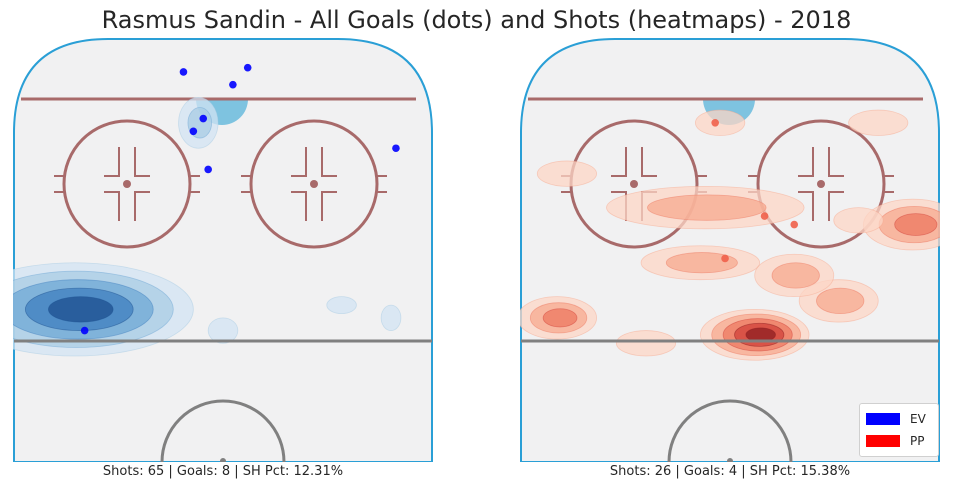 The height and width of the screenshot is (493, 953). What do you see at coordinates (917, 441) in the screenshot?
I see `legend-label-pp: PP` at bounding box center [917, 441].